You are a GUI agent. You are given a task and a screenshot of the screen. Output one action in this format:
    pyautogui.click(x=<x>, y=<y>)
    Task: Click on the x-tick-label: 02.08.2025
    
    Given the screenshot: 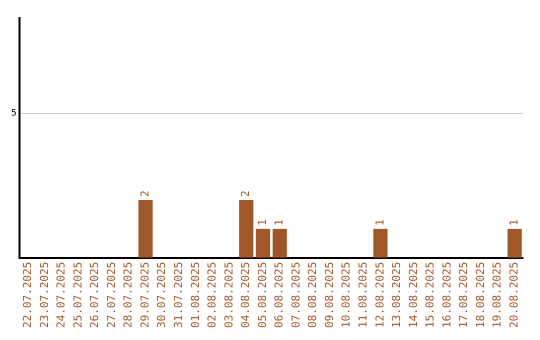 What is the action you would take?
    pyautogui.click(x=212, y=295)
    